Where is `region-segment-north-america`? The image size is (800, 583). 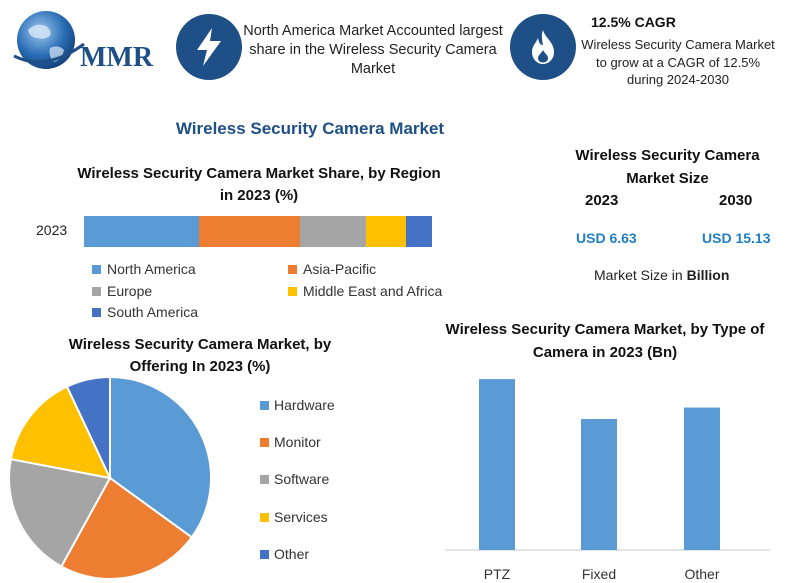 region-segment-north-america is located at coordinates (141, 231).